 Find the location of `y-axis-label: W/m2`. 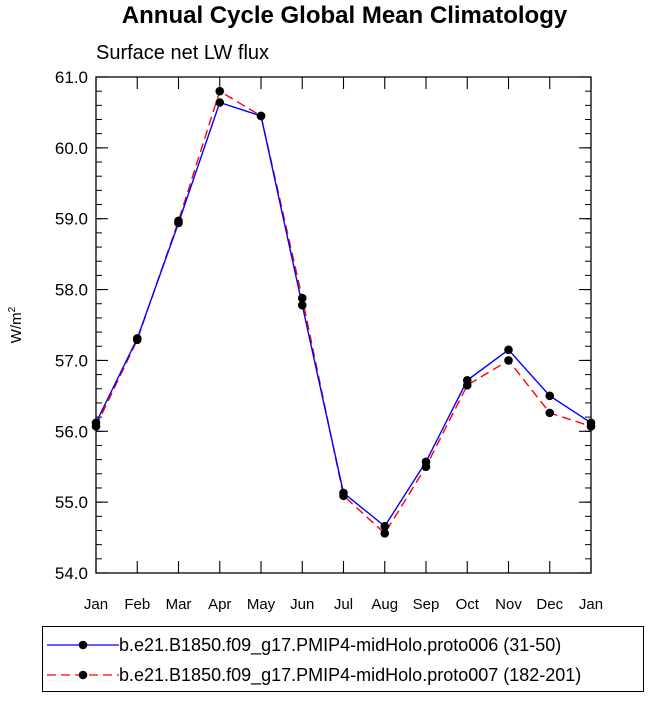

y-axis-label: W/m2 is located at coordinates (16, 324).